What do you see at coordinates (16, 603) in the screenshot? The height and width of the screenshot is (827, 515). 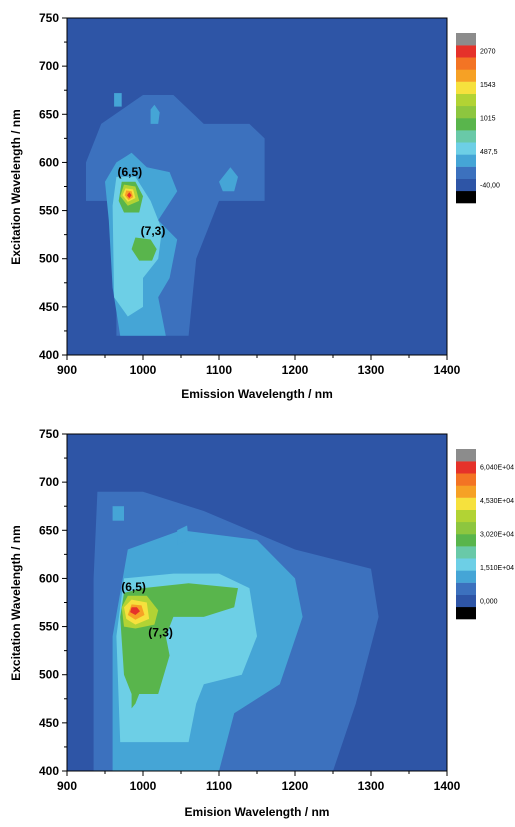 I see `bottom-y-axis-title: Excitation Wavelength / nm` at bounding box center [16, 603].